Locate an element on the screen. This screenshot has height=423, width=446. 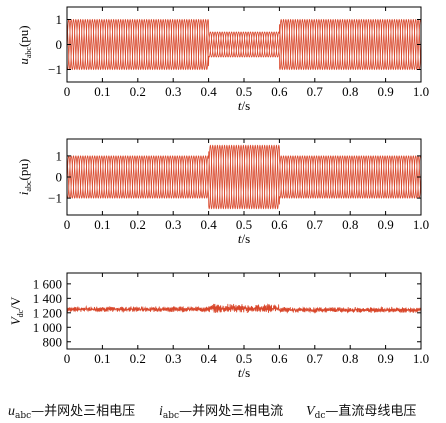
caption-dc-desc: —直流母线电压 is located at coordinates (371, 411).